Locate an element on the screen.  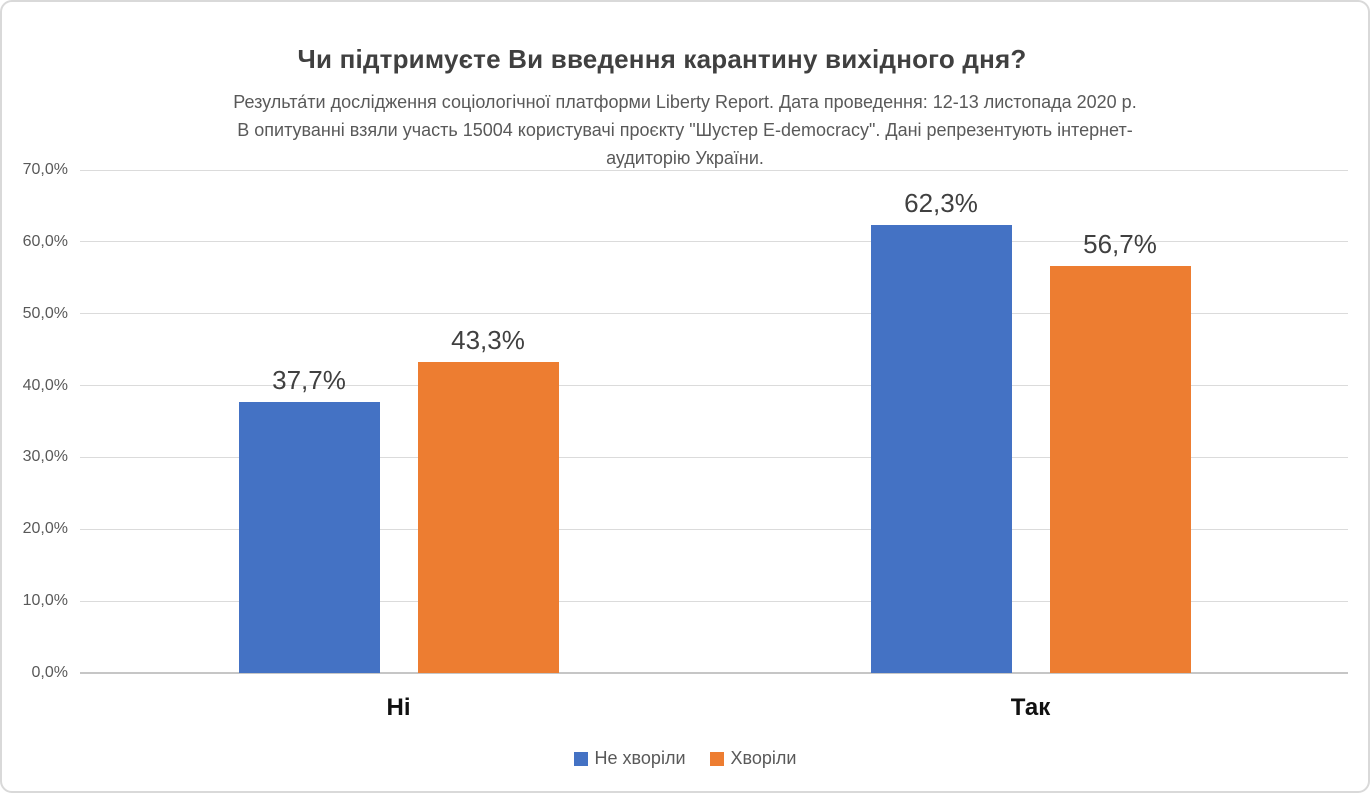
bar-value-label: 43,3% is located at coordinates (488, 339).